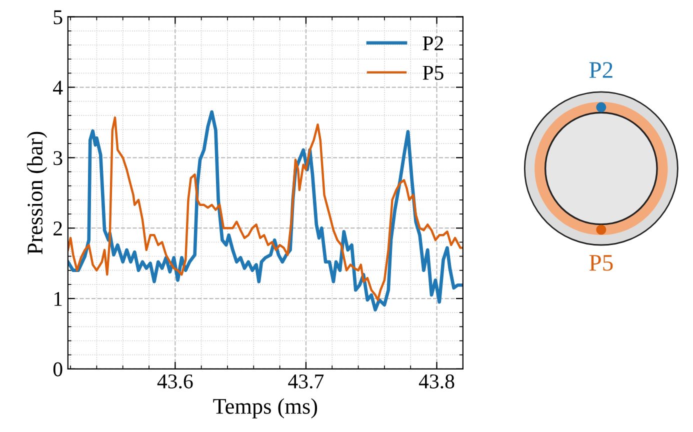 The image size is (693, 432). Describe the element at coordinates (37, 193) in the screenshot. I see `y-axis-title: Pression (bar)` at that location.